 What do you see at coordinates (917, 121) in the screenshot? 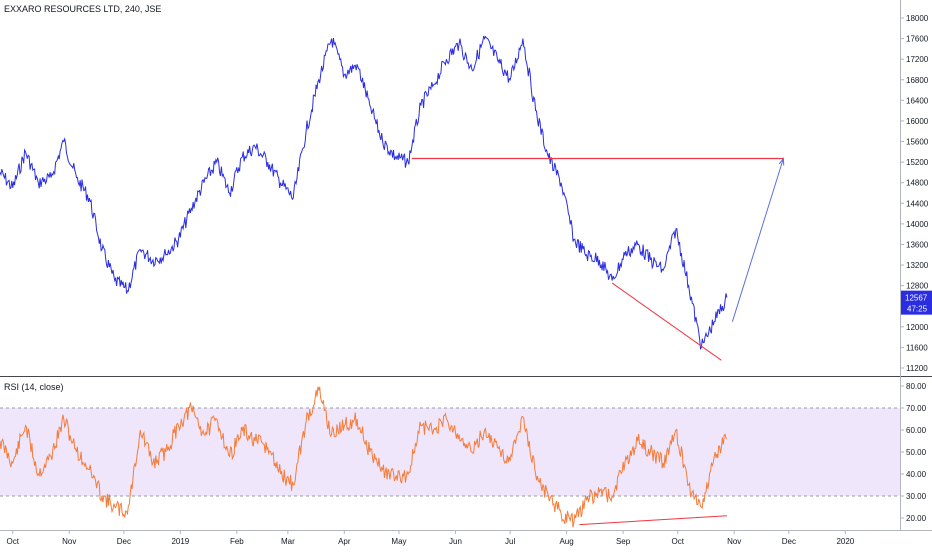
I see `price-tick-label: 16000` at bounding box center [917, 121].